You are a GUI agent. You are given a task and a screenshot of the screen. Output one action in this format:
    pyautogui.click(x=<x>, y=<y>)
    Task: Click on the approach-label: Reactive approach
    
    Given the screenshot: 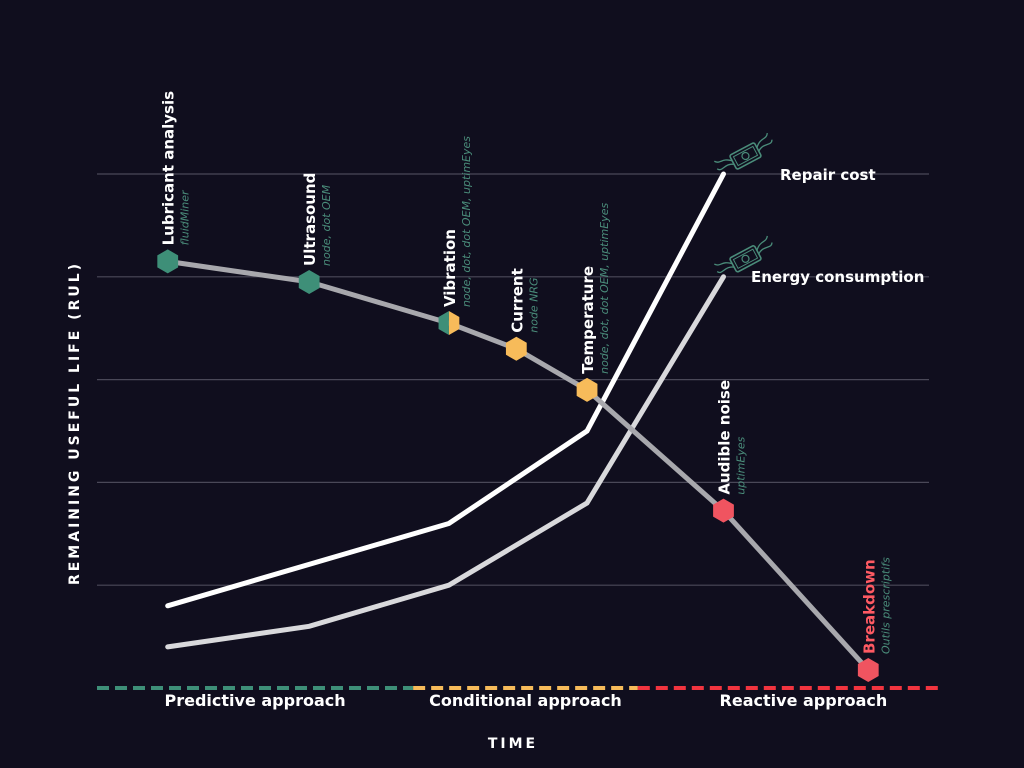 What is the action you would take?
    pyautogui.click(x=804, y=700)
    